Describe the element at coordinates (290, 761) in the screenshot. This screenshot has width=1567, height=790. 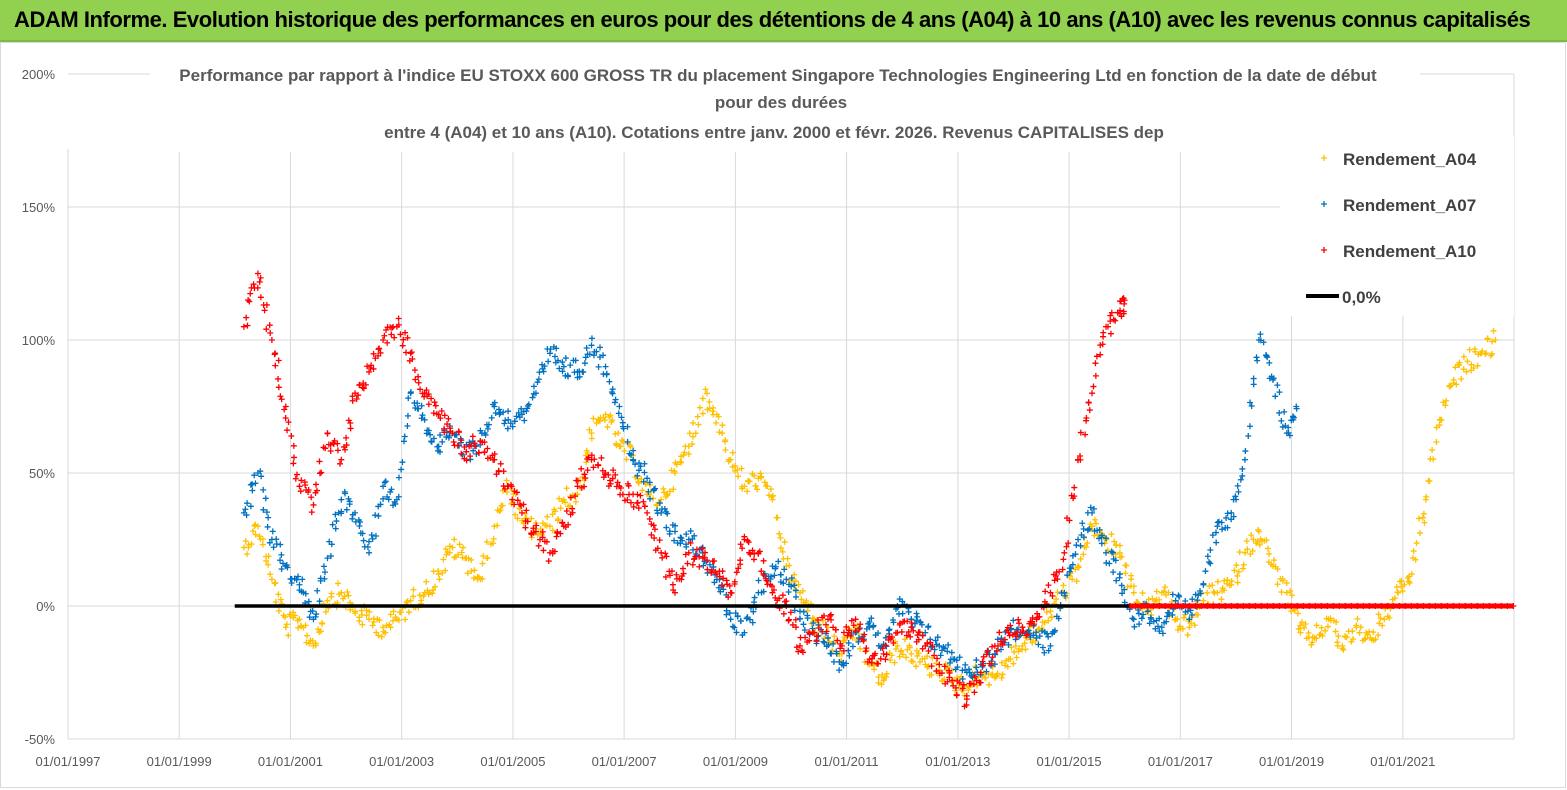
I see `x-tick-label: 01/01/2001` at that location.